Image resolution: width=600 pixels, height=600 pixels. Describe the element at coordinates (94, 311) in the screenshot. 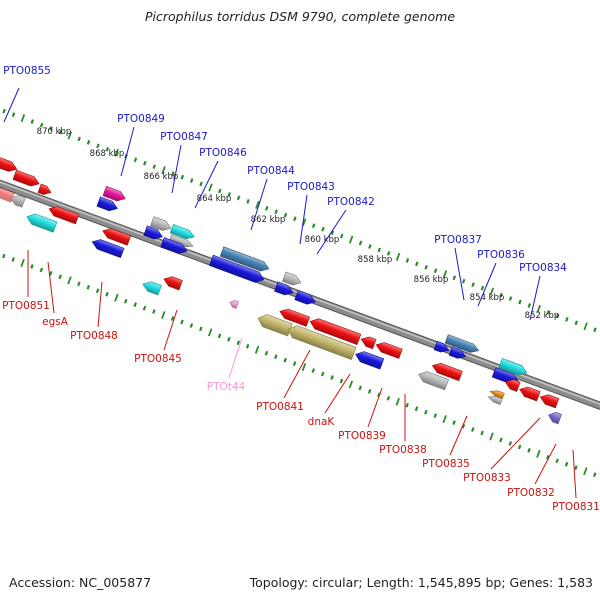

I see `label-pto0848: PTO0848` at that location.